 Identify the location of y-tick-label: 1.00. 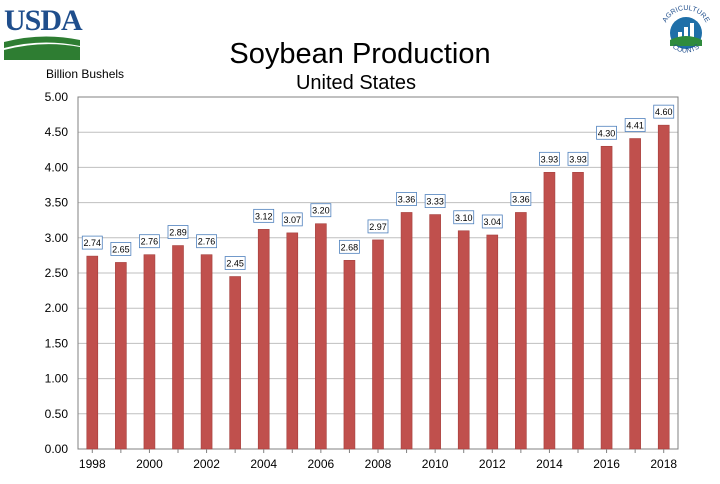
(57, 379).